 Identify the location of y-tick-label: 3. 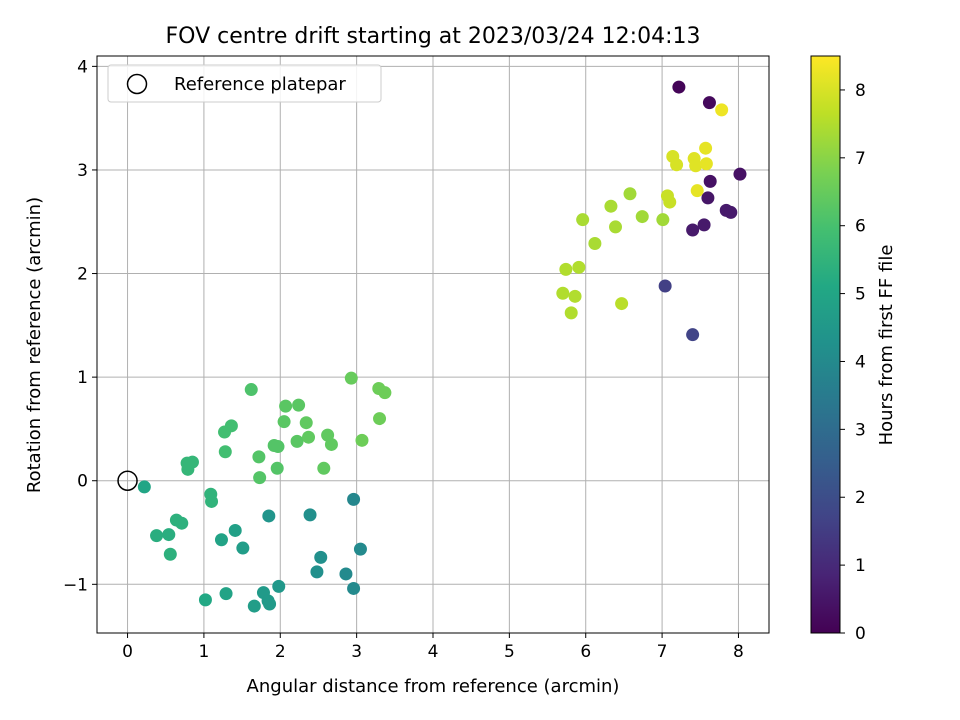
(82, 171).